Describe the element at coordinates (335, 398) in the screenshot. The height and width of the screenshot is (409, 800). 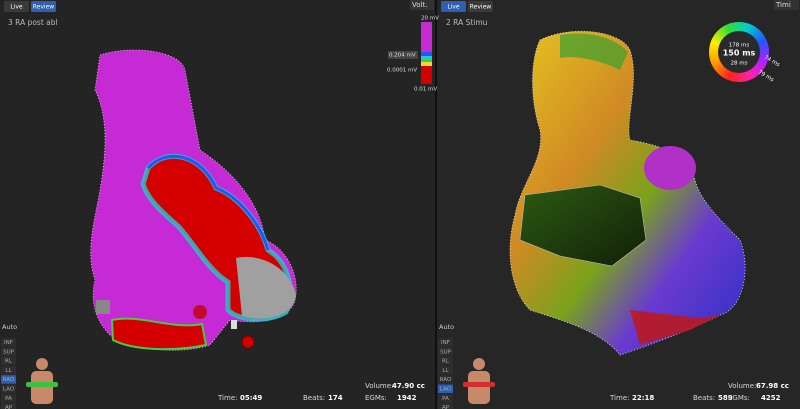
I see `beats-value: 174` at that location.